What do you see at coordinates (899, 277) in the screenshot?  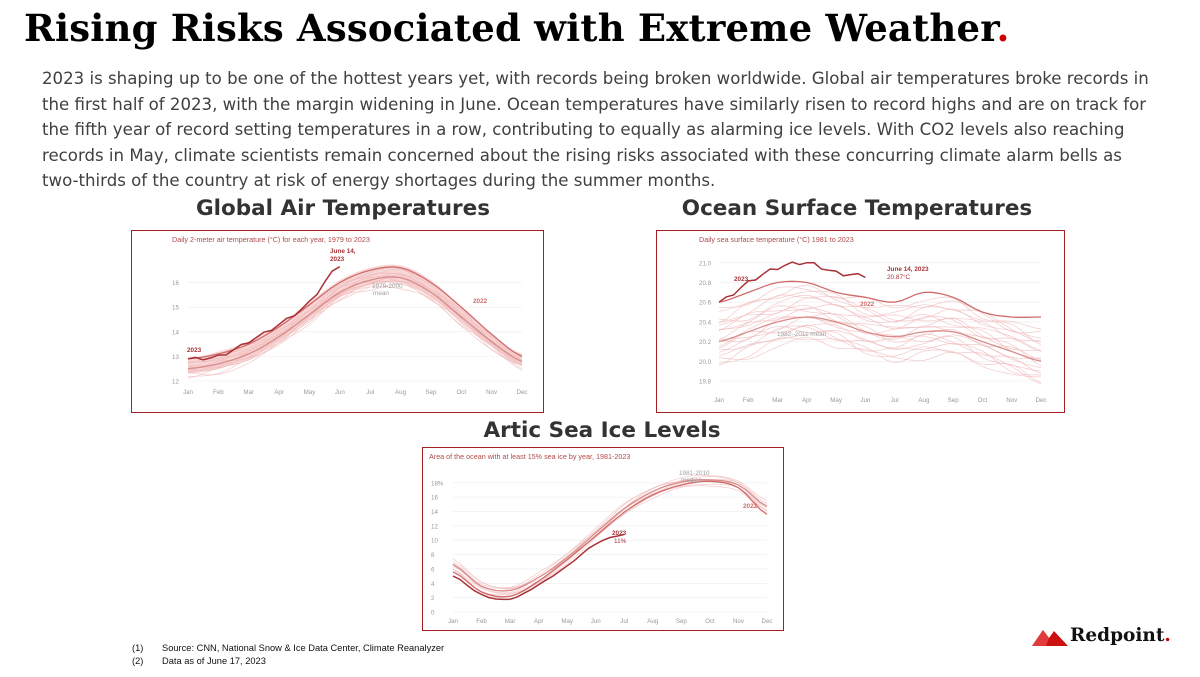 I see `undefined: 20.87°C` at bounding box center [899, 277].